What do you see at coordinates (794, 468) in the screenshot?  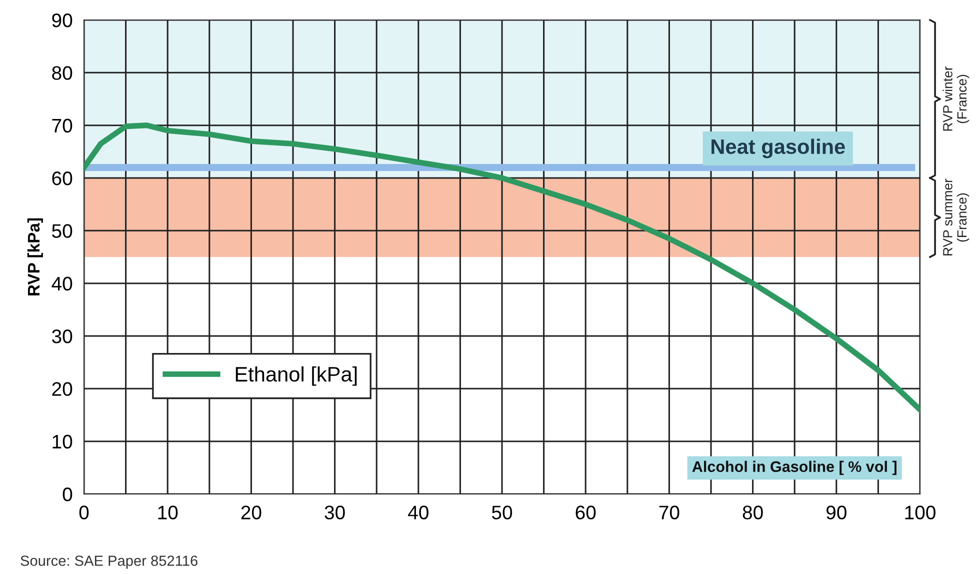 I see `x-axis-title: Alcohol in Gasoline [ % vol ]` at bounding box center [794, 468].